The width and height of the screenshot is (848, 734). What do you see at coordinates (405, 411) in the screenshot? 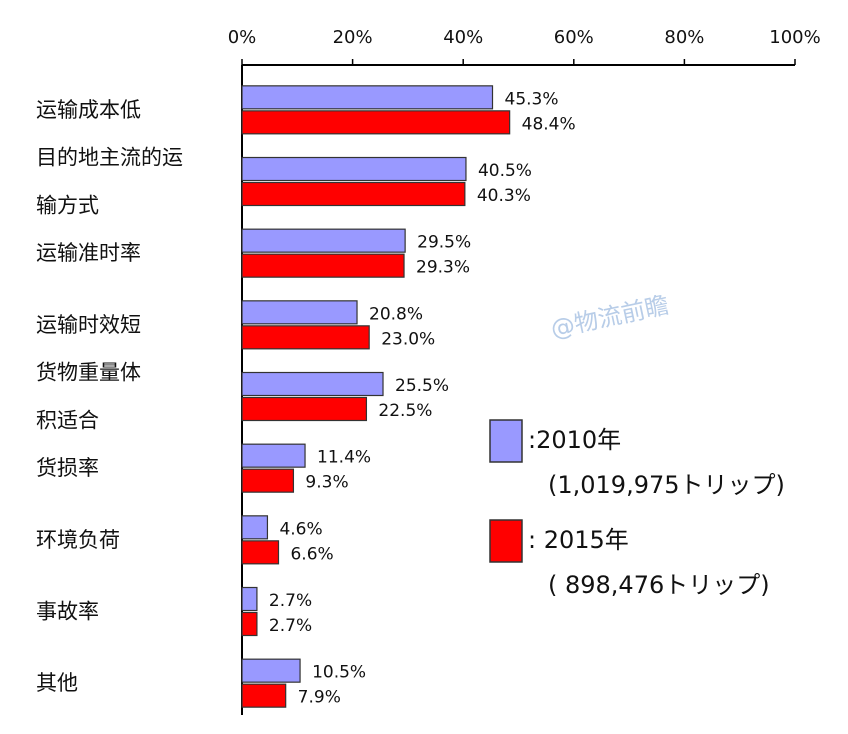
I see `value-label: 22.5%` at bounding box center [405, 411].